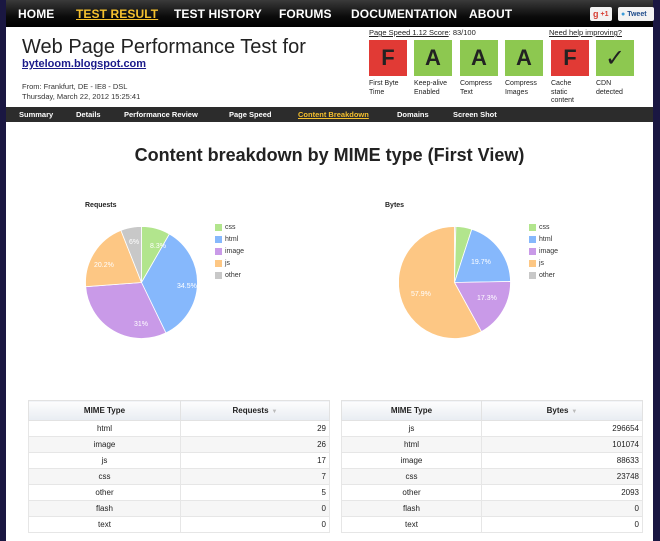  What do you see at coordinates (475, 114) in the screenshot?
I see `tab-screen-shot: Screen Shot` at bounding box center [475, 114].